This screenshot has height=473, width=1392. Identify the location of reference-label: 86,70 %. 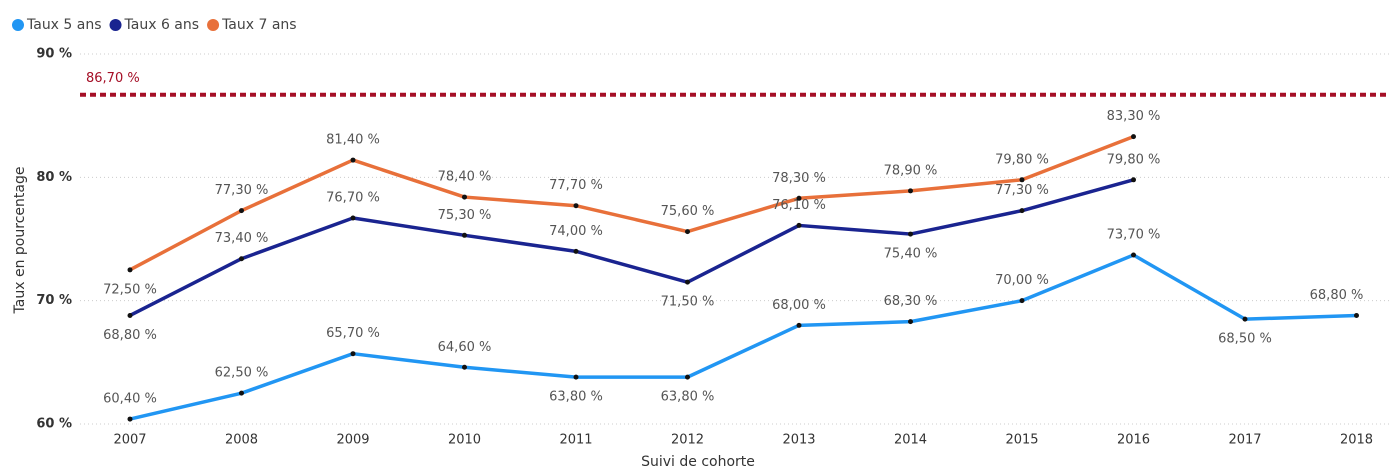
(113, 78).